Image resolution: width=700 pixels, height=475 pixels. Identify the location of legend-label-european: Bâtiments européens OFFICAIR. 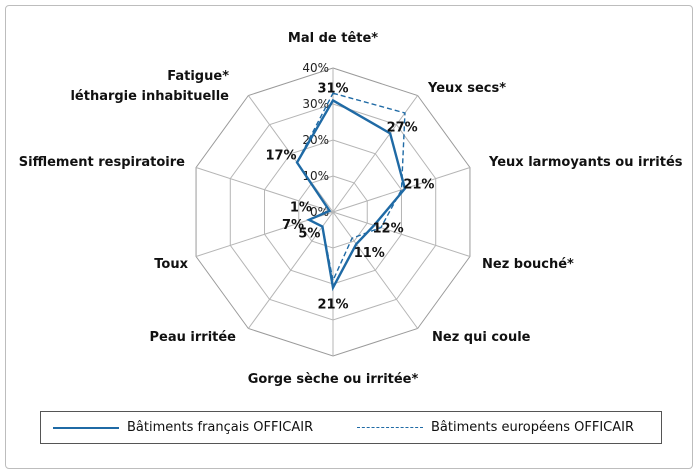
(532, 427).